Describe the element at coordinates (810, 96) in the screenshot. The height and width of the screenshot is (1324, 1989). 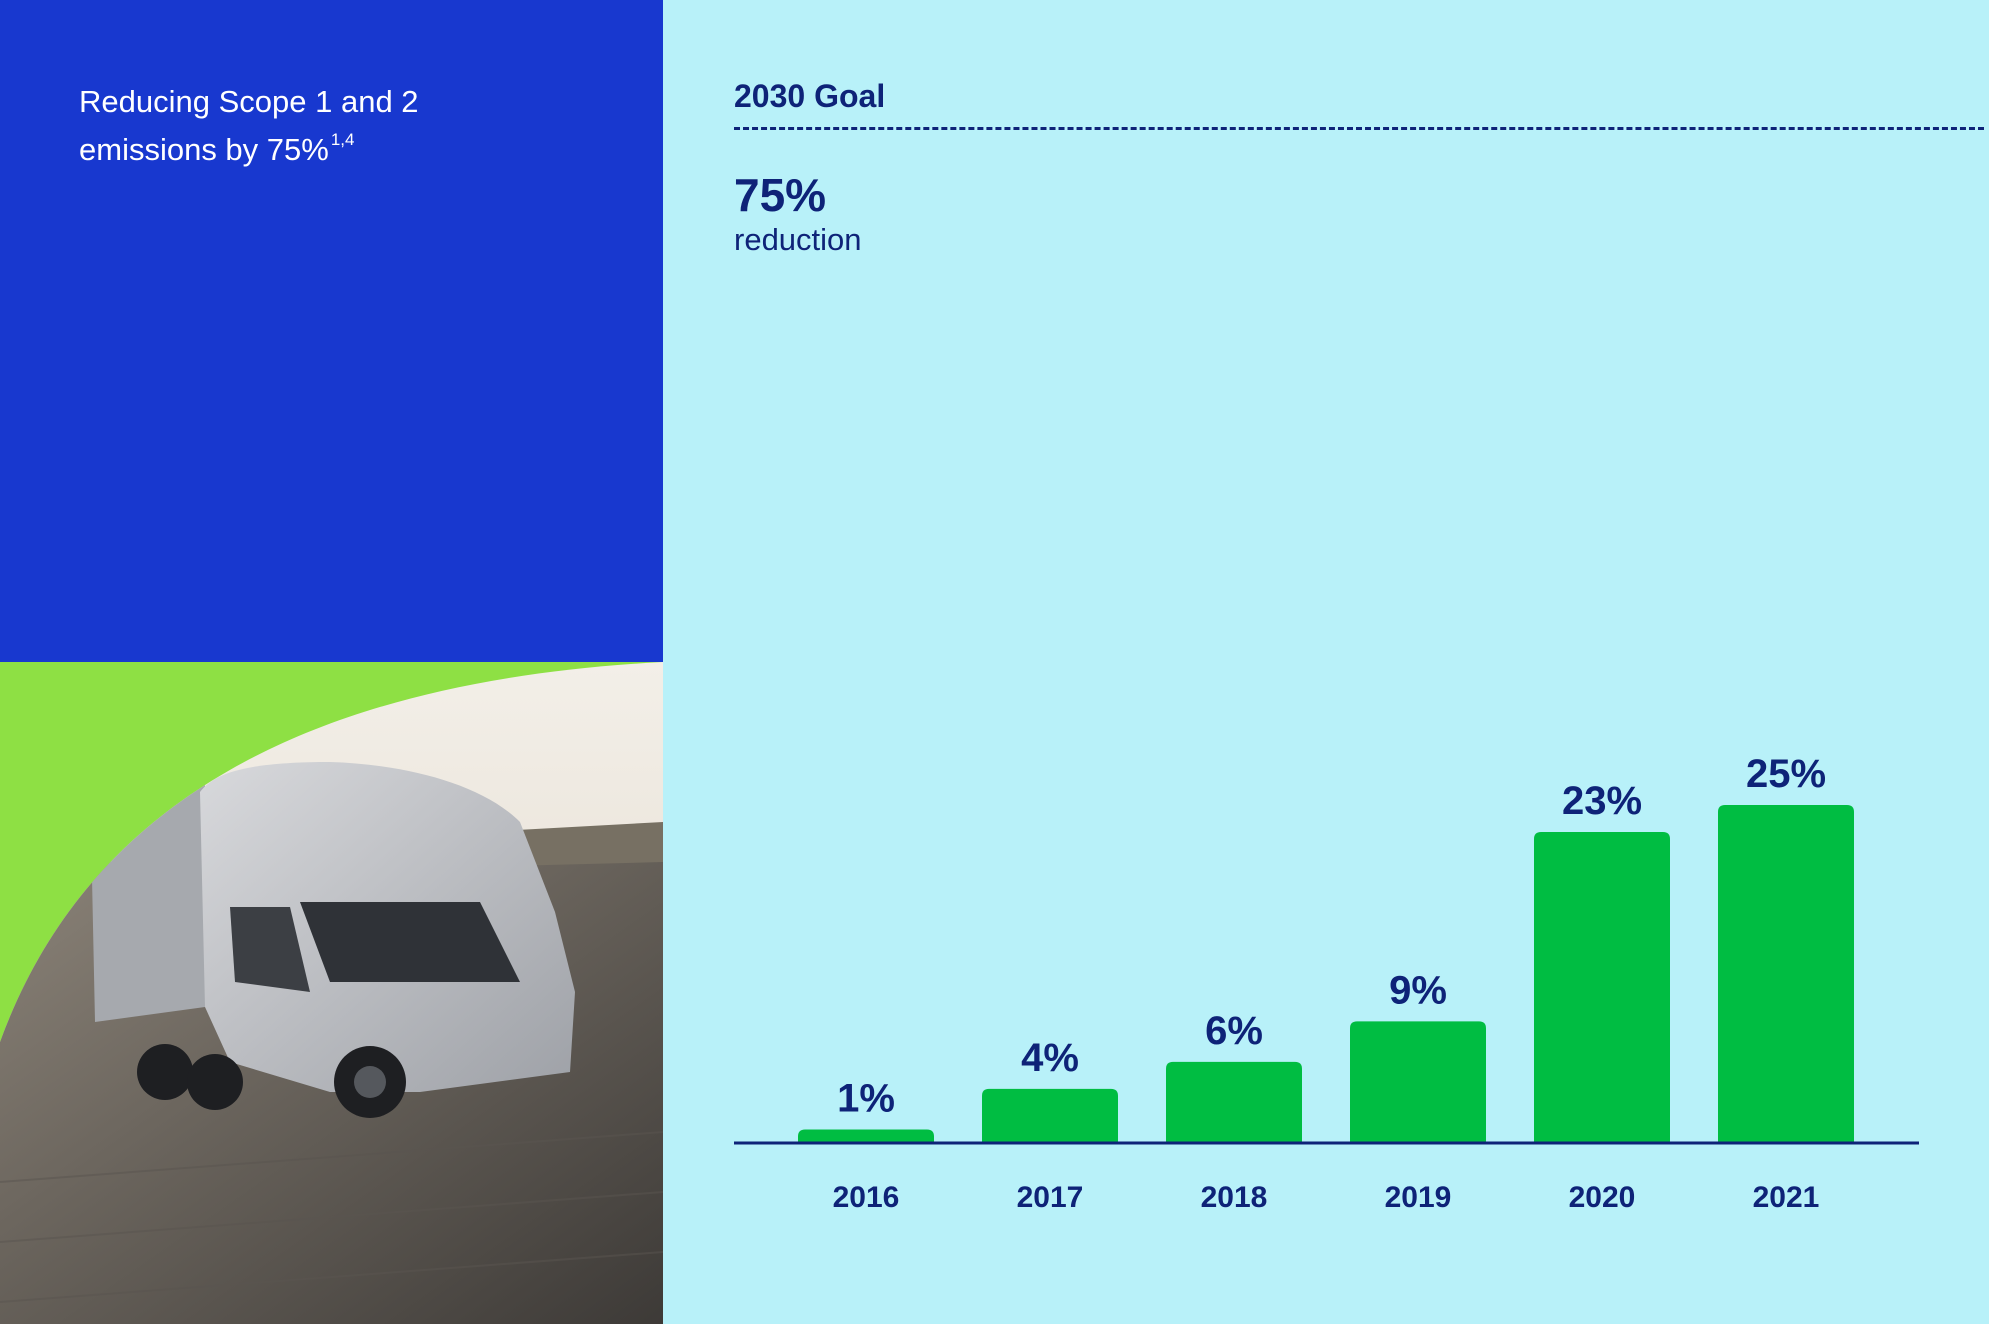
I see `goal-label: 2030 Goal` at that location.